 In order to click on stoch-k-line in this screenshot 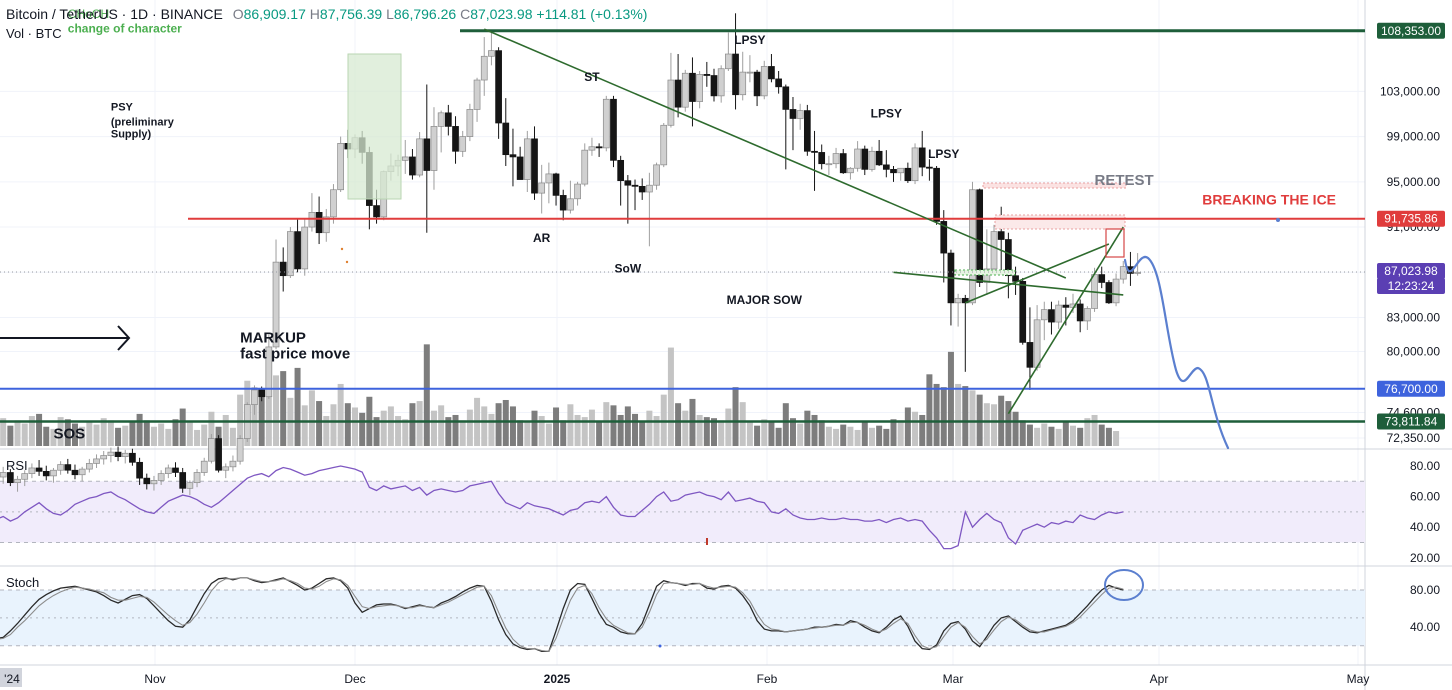, I will do `click(562, 615)`.